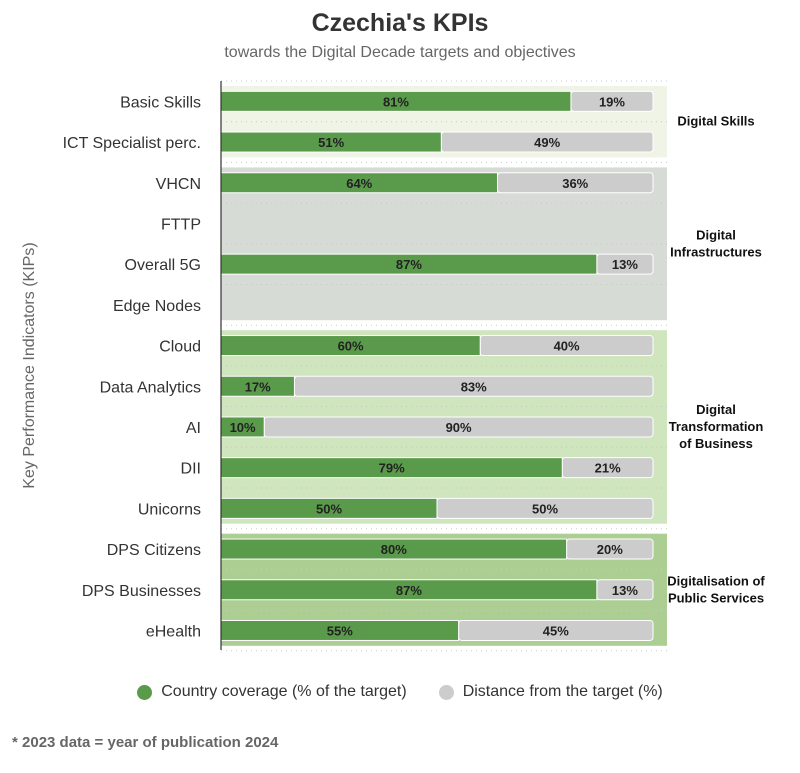 The image size is (800, 773). What do you see at coordinates (132, 143) in the screenshot?
I see `category-label: ICT Specialist perc.` at bounding box center [132, 143].